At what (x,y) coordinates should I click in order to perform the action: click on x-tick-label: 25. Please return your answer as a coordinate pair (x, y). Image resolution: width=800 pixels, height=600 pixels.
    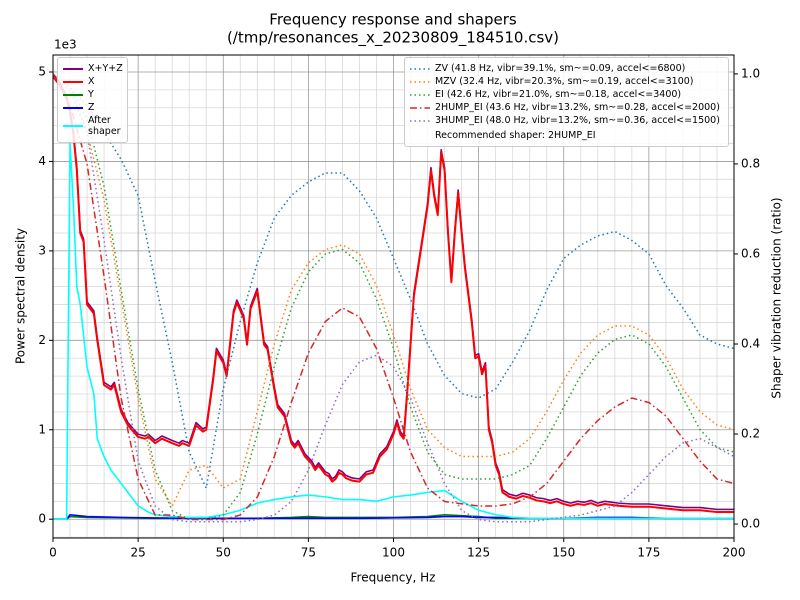
    Looking at the image, I should click on (137, 553).